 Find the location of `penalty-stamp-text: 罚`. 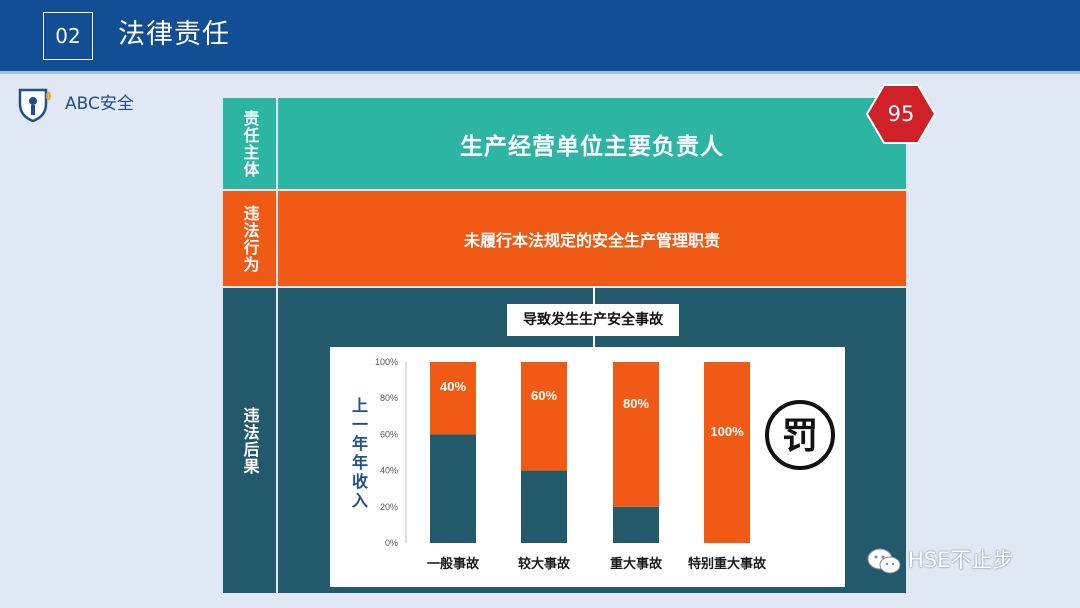

penalty-stamp-text: 罚 is located at coordinates (800, 436).